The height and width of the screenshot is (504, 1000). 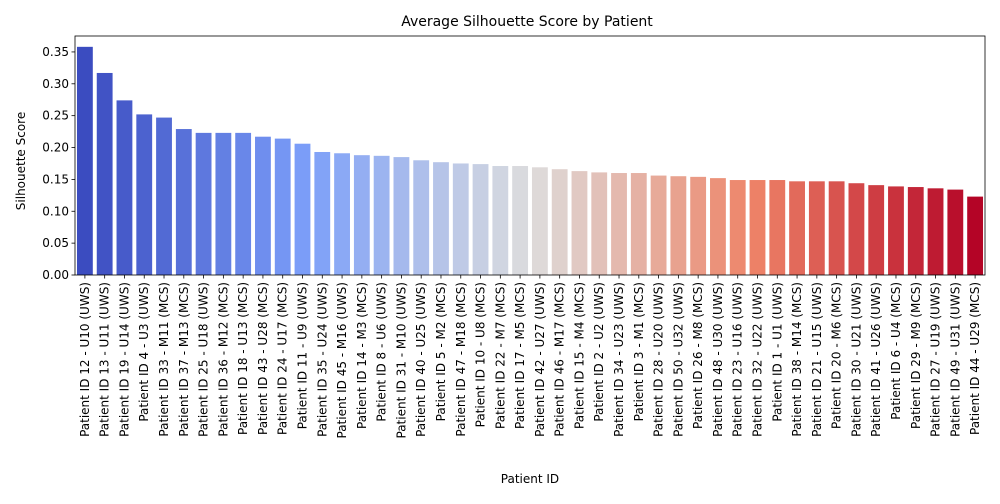 I want to click on x-tick-label: Patient ID 45 - M16 (UWS), so click(x=342, y=360).